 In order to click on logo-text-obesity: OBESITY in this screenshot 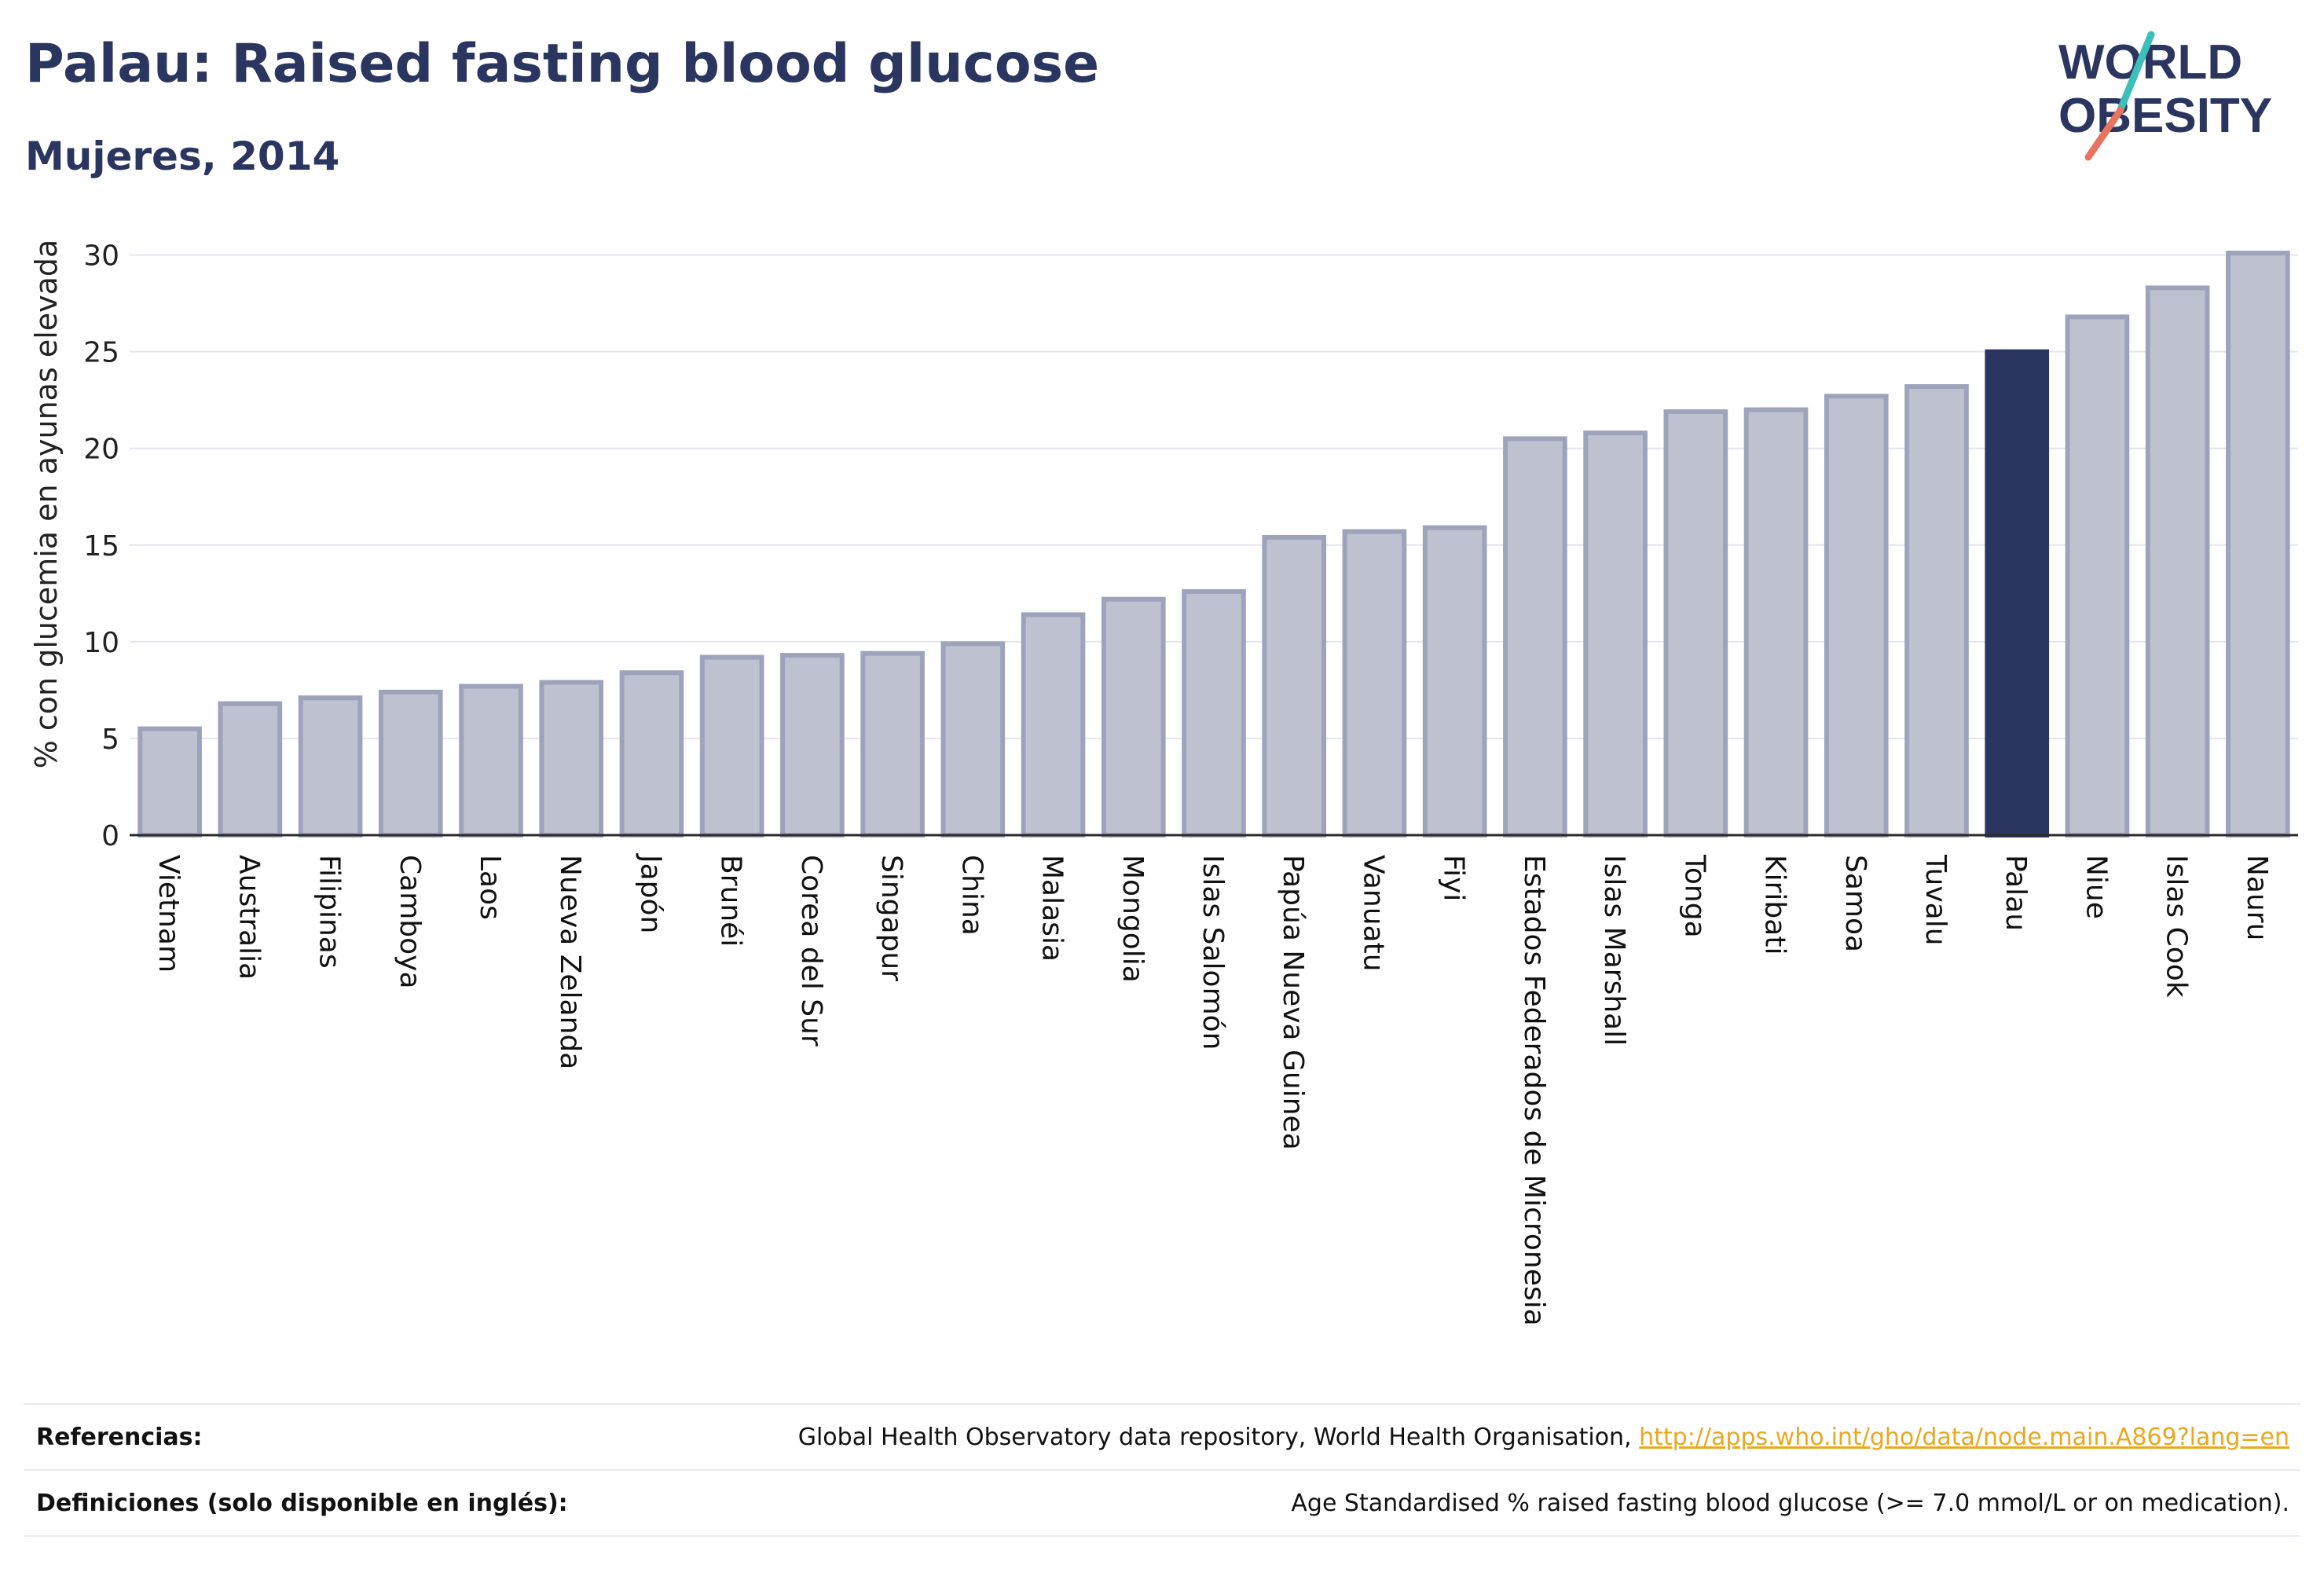, I will do `click(2165, 116)`.